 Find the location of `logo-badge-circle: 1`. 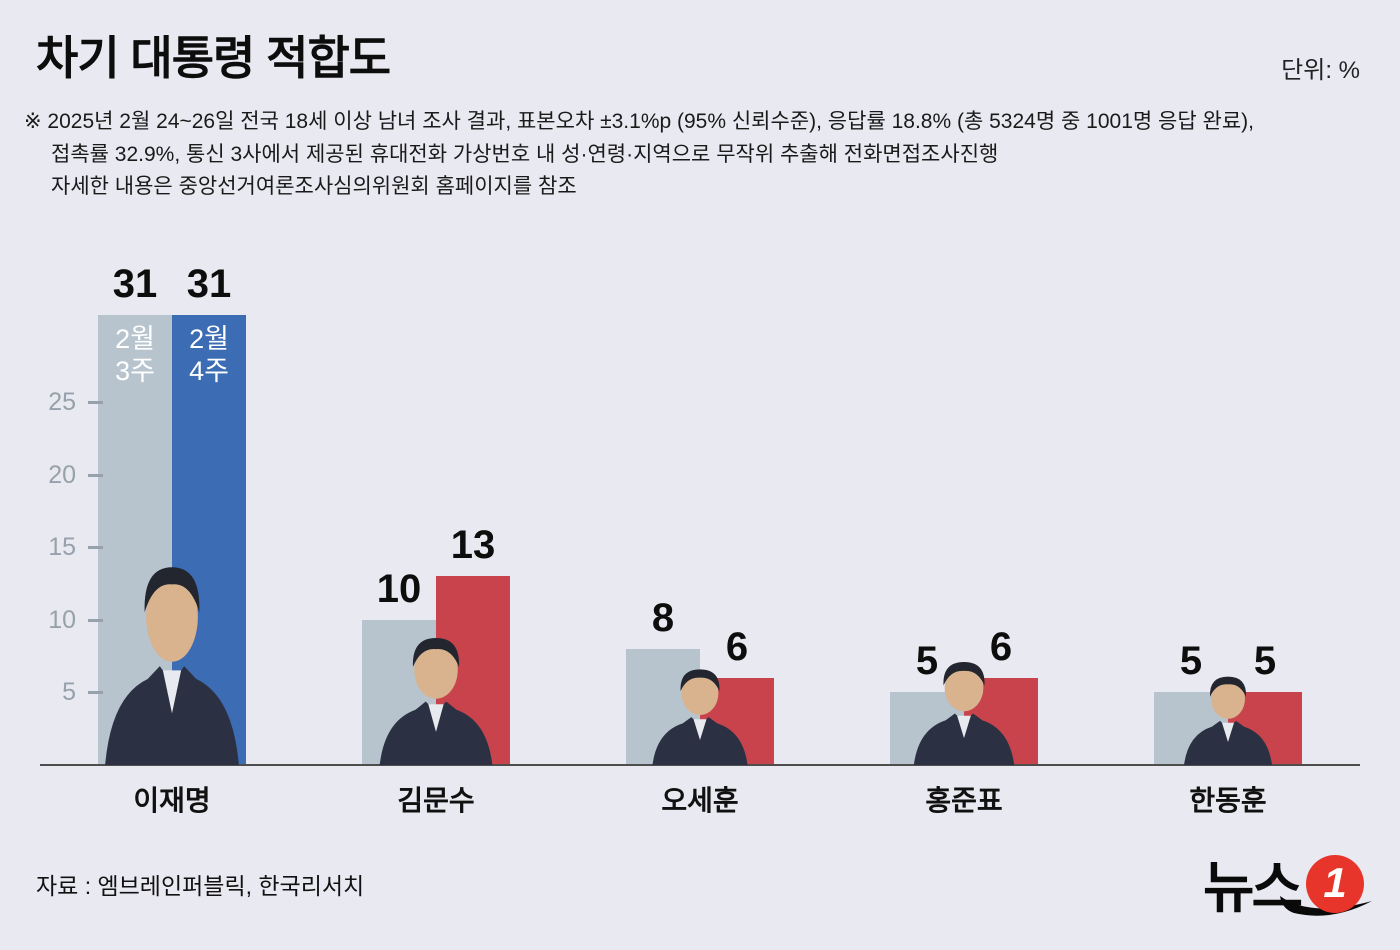

logo-badge-circle: 1 is located at coordinates (1335, 883).